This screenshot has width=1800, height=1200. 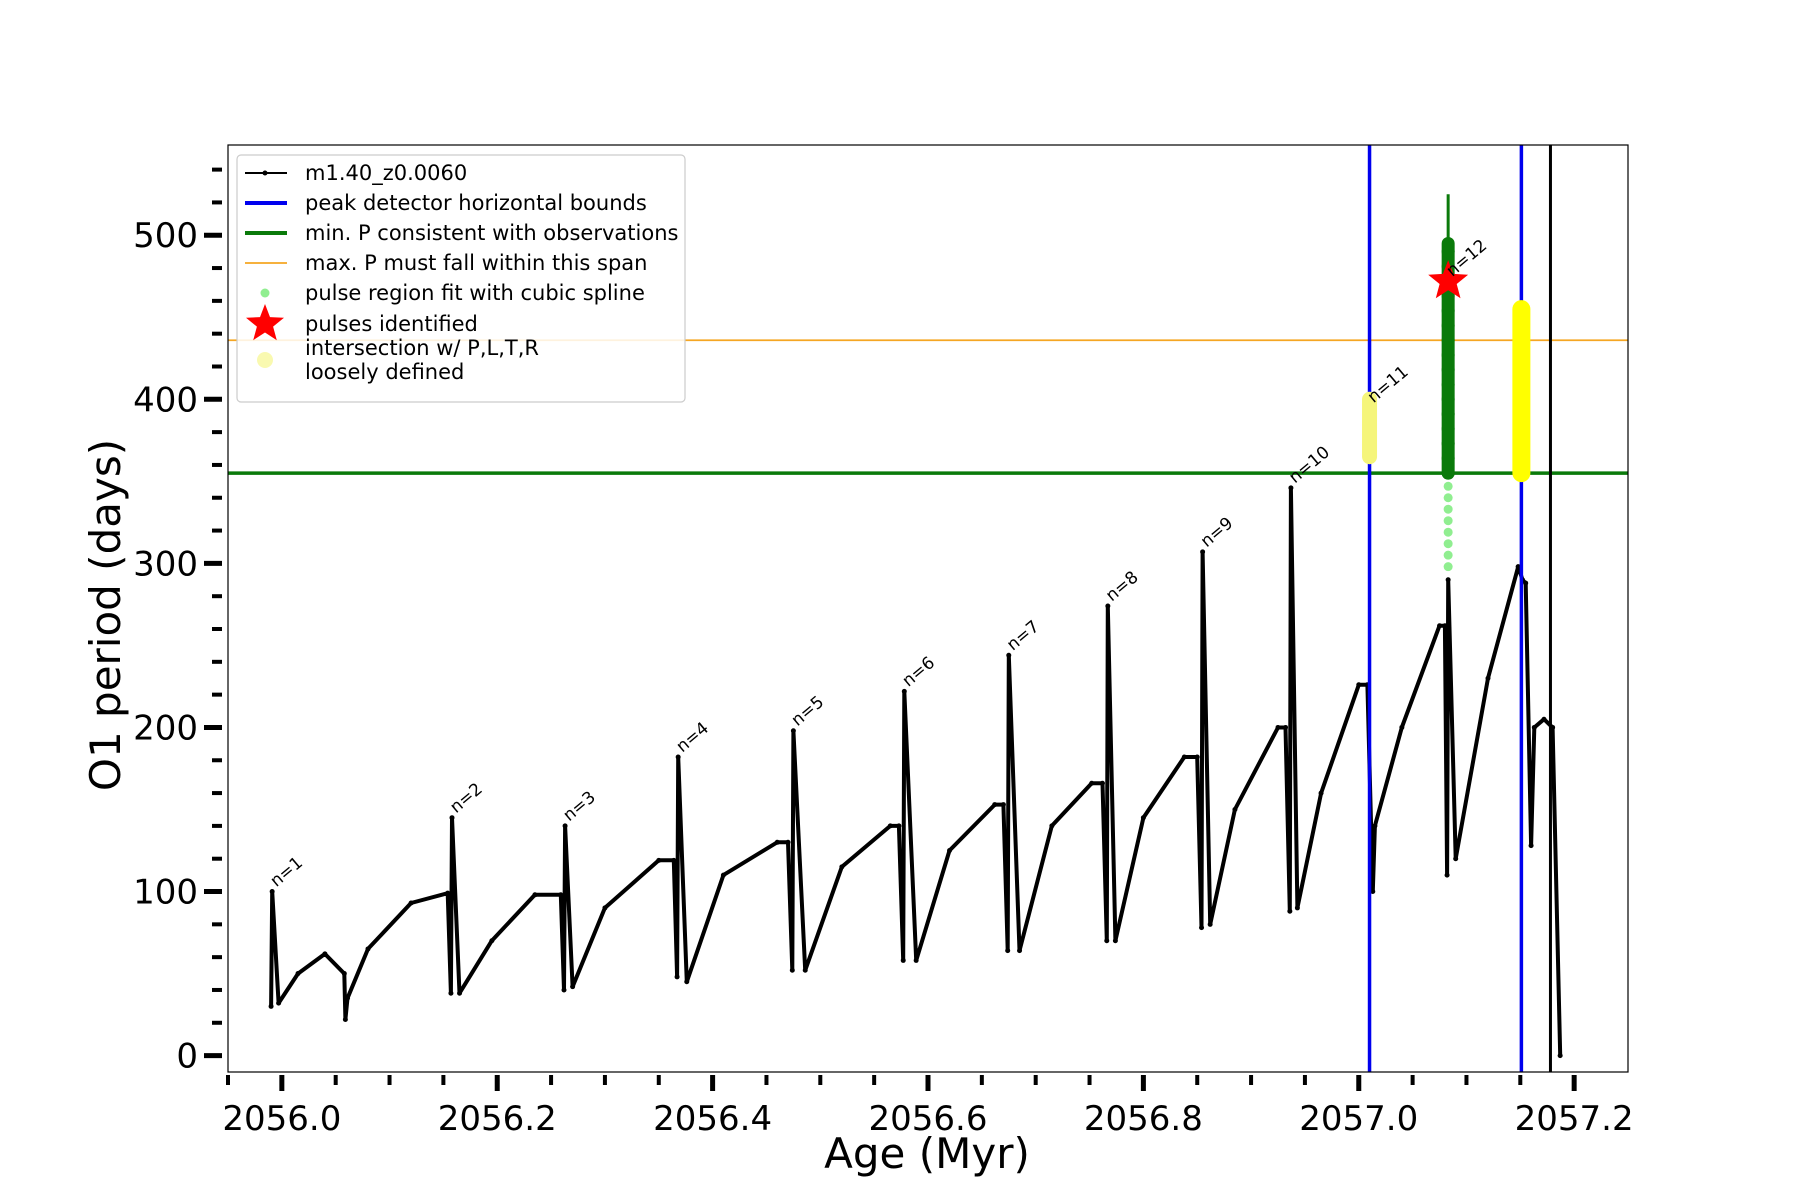 What do you see at coordinates (105, 615) in the screenshot?
I see `y-axis-label: O1 period (days)` at bounding box center [105, 615].